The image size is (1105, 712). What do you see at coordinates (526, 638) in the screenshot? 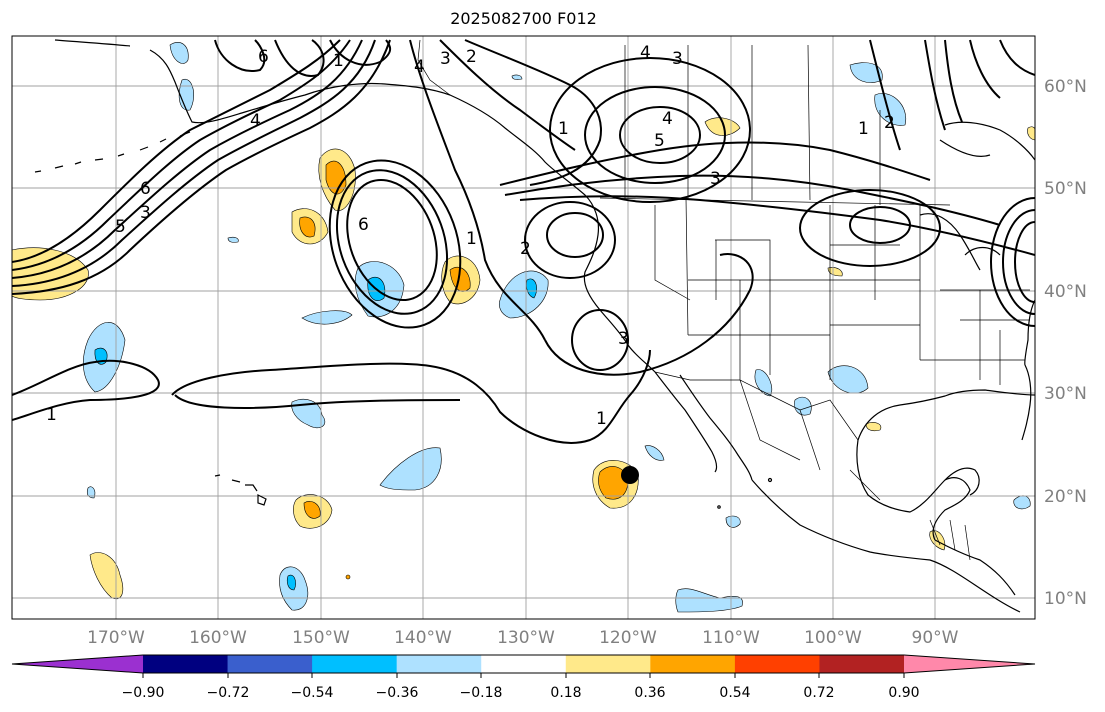
I see `lon-label: 130°W` at bounding box center [526, 638].